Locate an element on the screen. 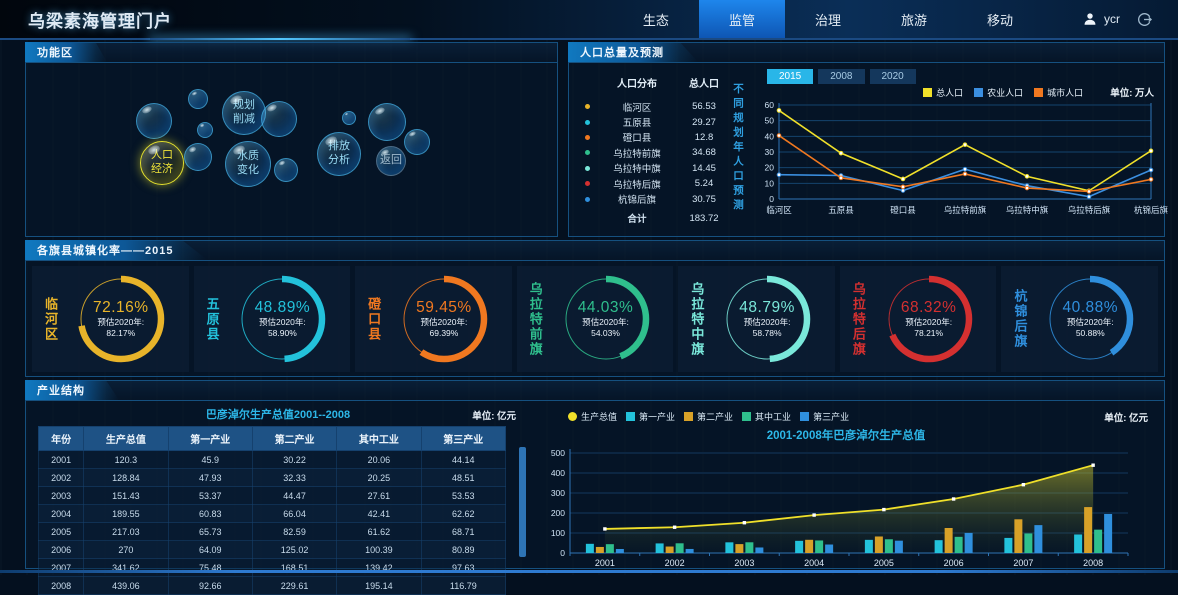 The width and height of the screenshot is (1178, 595). urbanization-gauge: 48.89% 预估2020年: 58.90% is located at coordinates (282, 319).